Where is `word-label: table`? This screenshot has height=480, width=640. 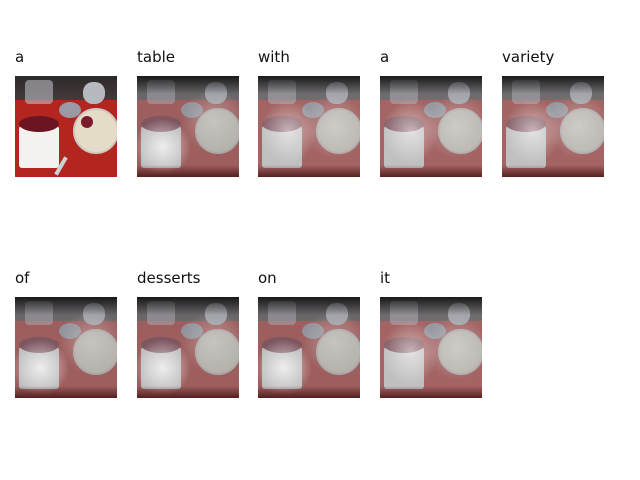
word-label: table is located at coordinates (156, 57).